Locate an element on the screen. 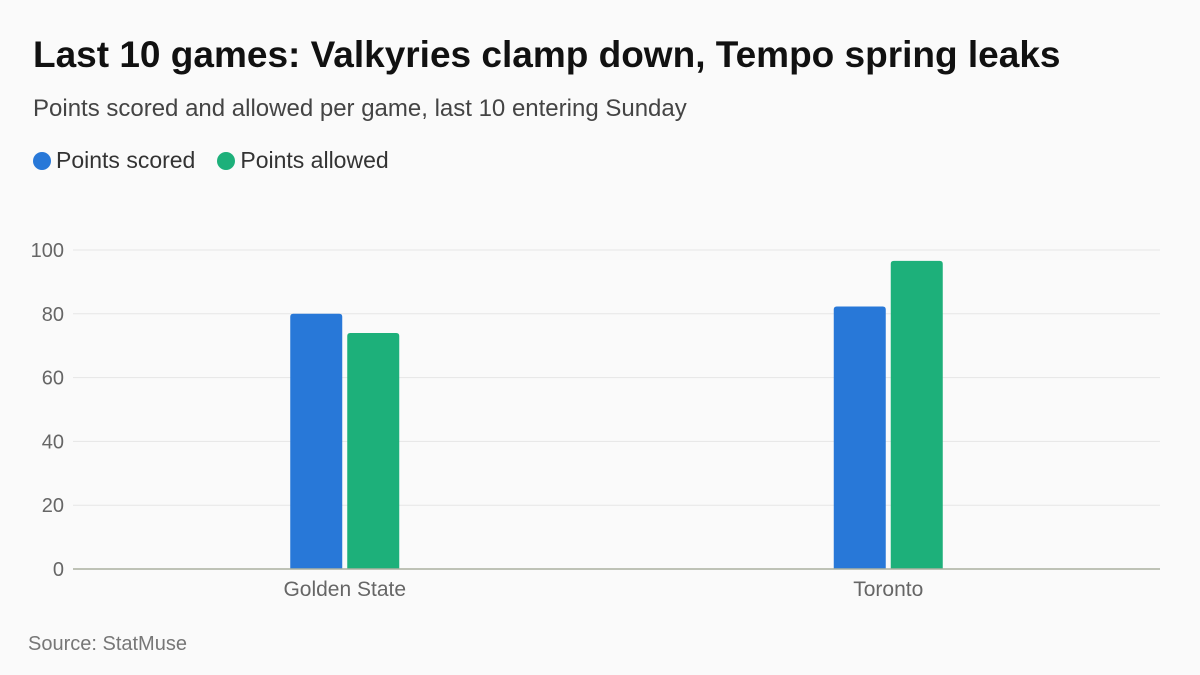  y-tick-label-0: 0 is located at coordinates (58, 570).